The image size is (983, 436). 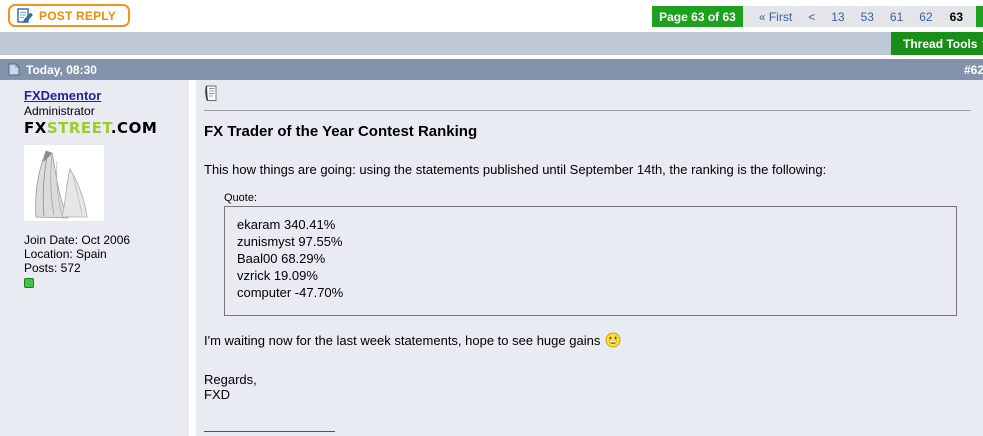 I want to click on user-role: Administrator, so click(x=59, y=111).